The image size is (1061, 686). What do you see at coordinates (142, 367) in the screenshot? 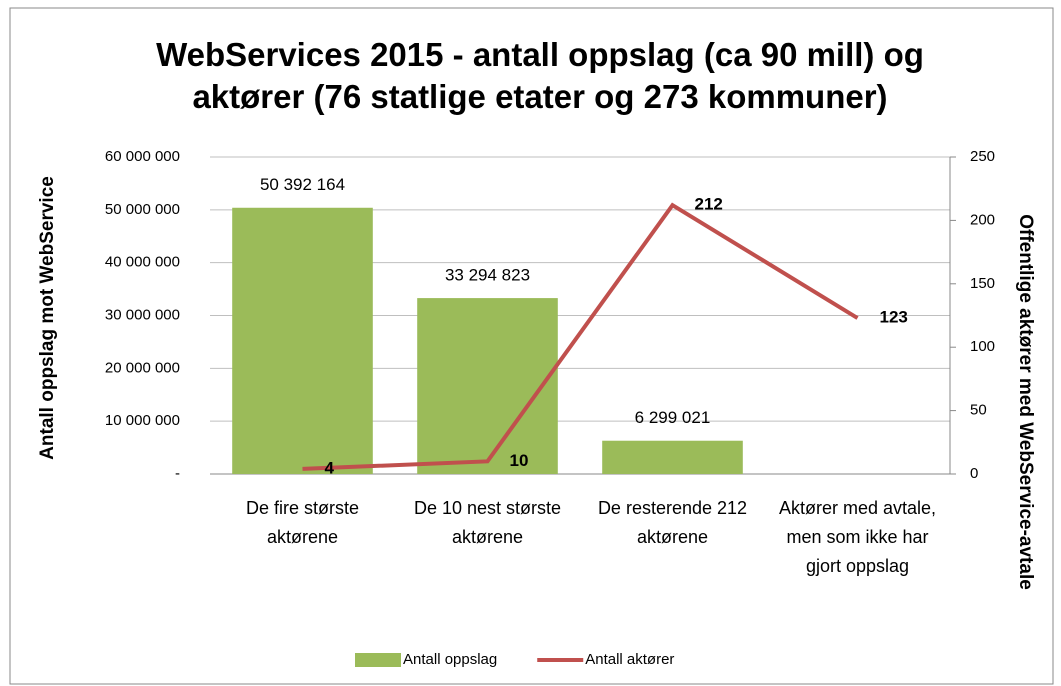
I see `y-tick-label: 20 000 000` at bounding box center [142, 367].